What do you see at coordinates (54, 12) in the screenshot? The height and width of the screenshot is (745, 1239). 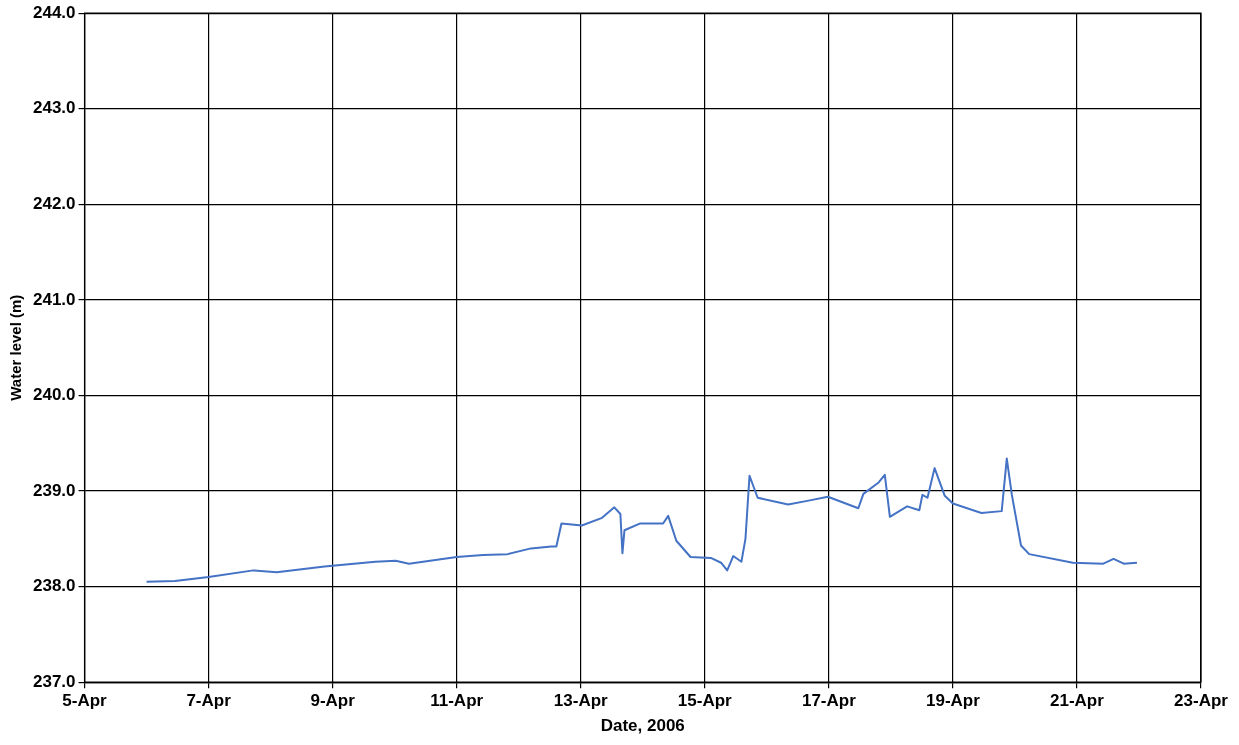 I see `y-tick-label: 244.0` at bounding box center [54, 12].